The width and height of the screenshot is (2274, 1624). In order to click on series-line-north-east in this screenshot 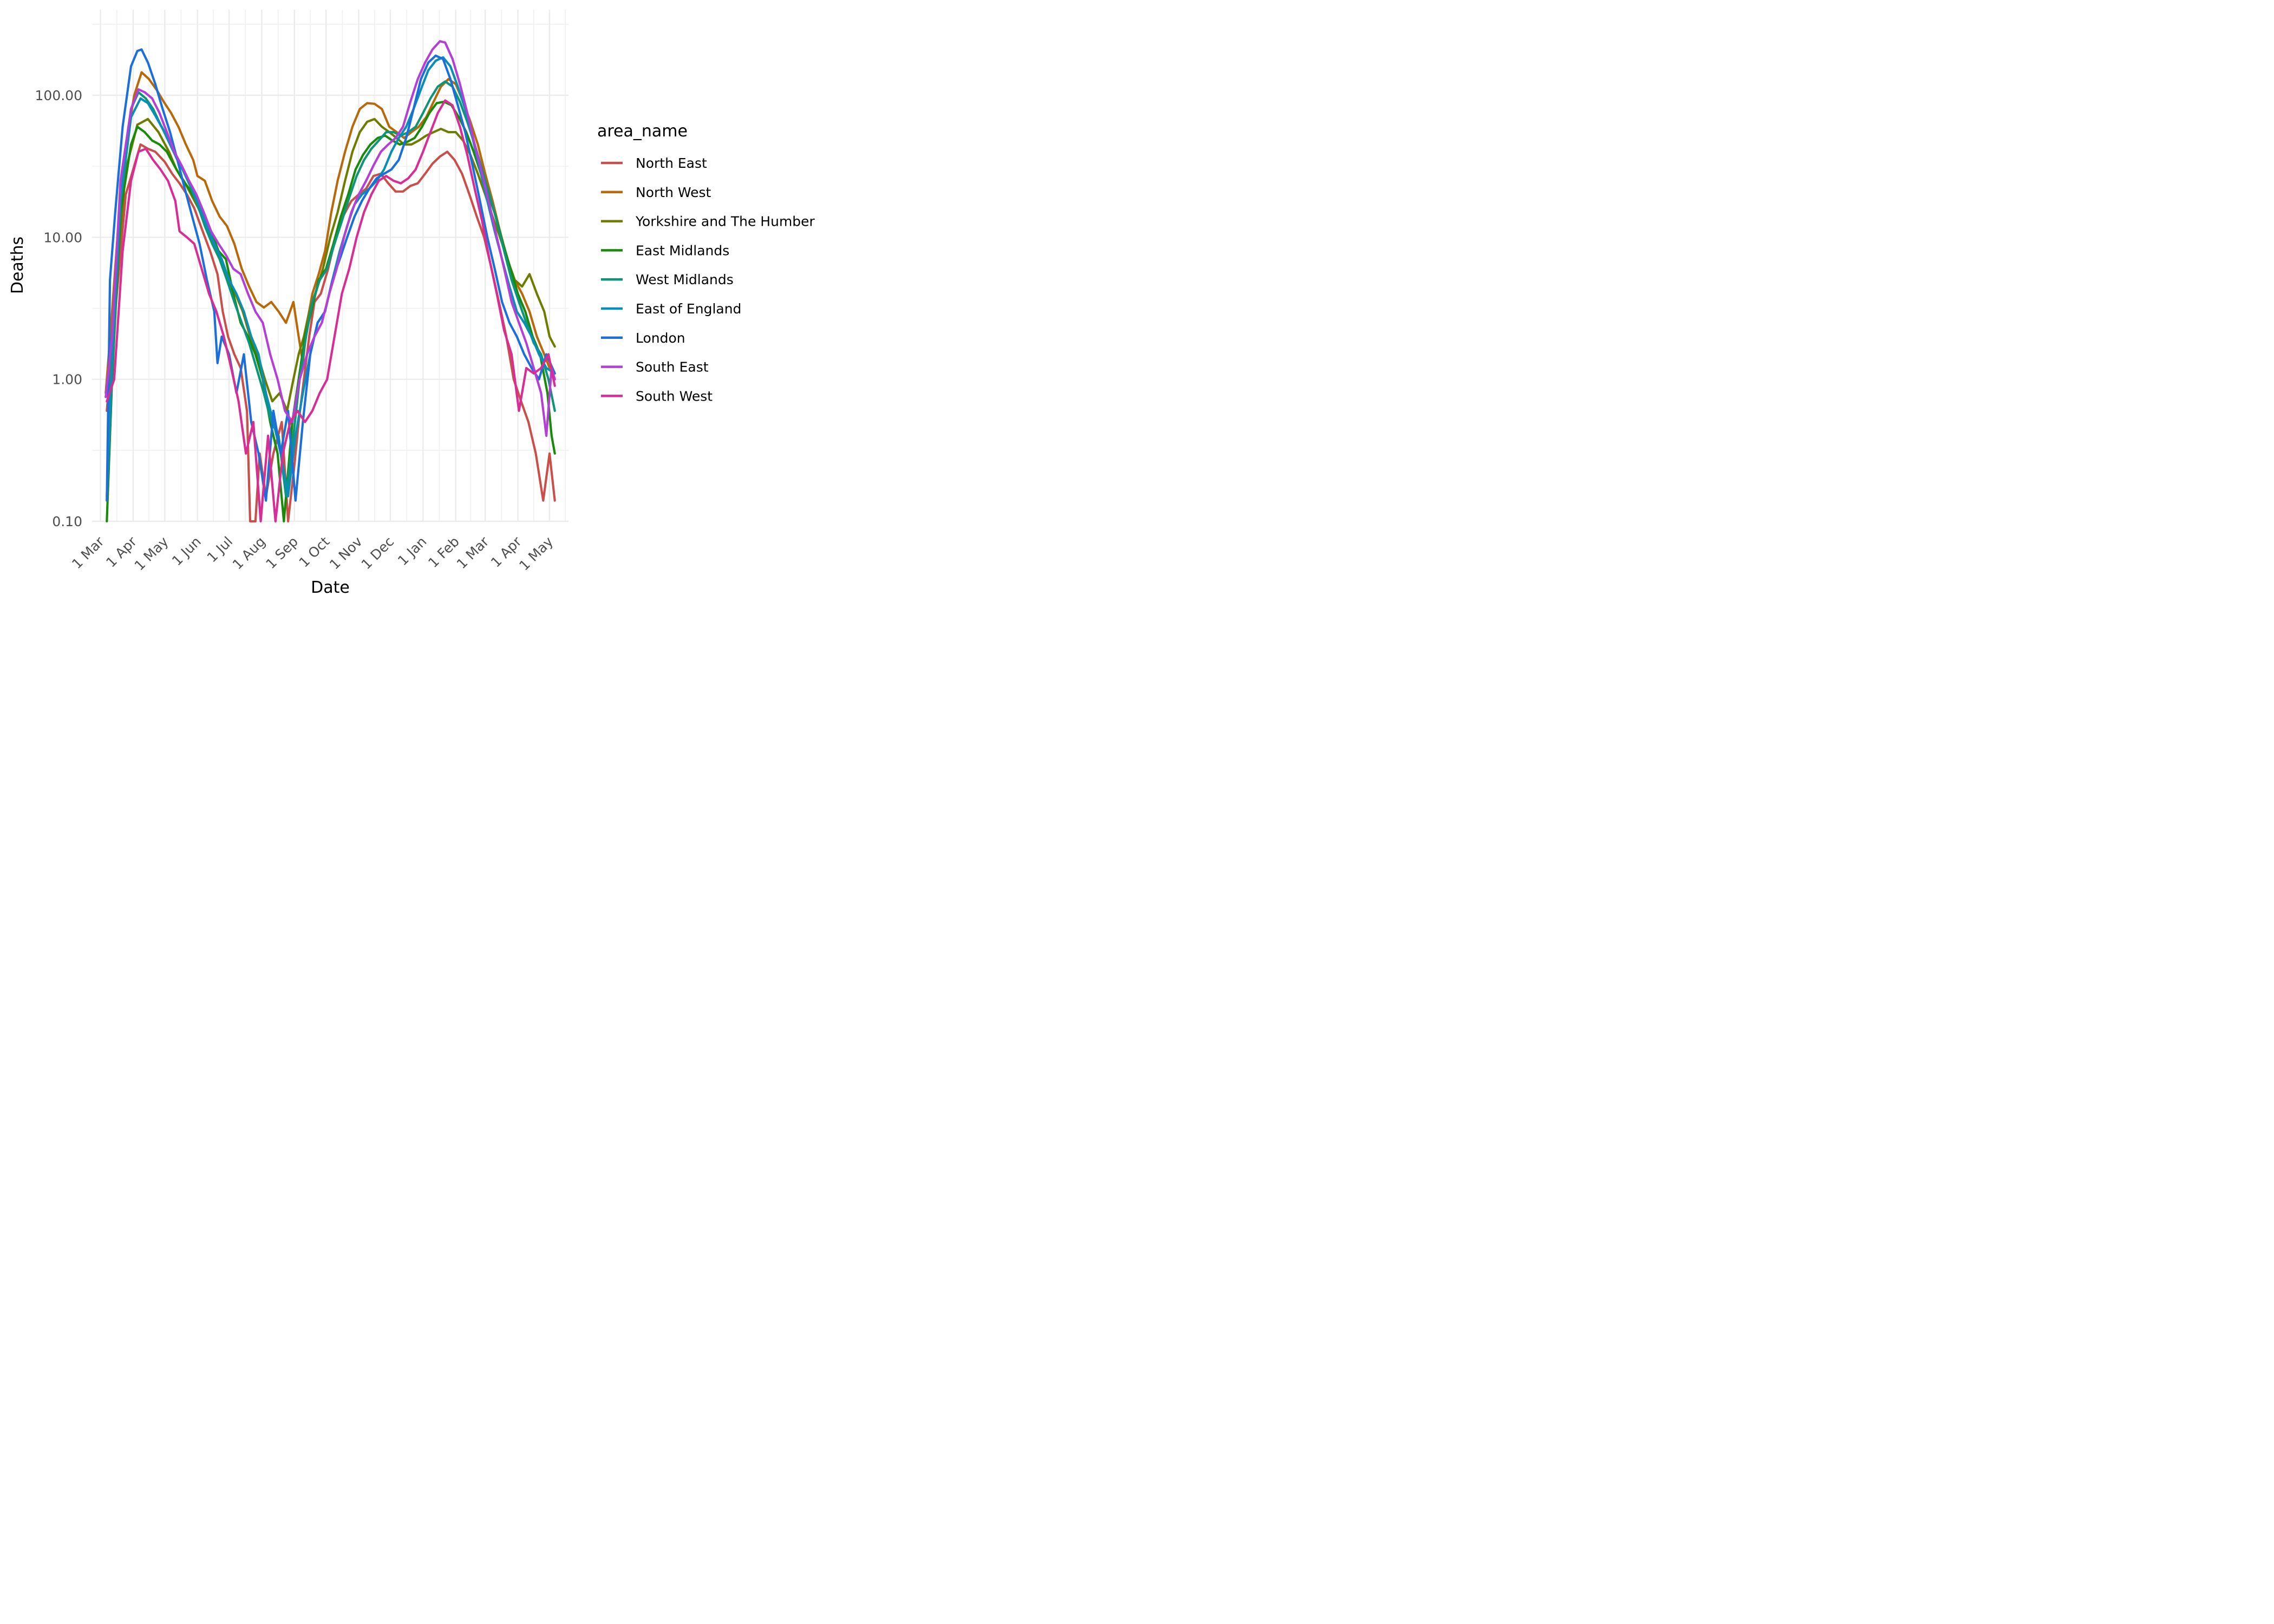, I will do `click(331, 333)`.